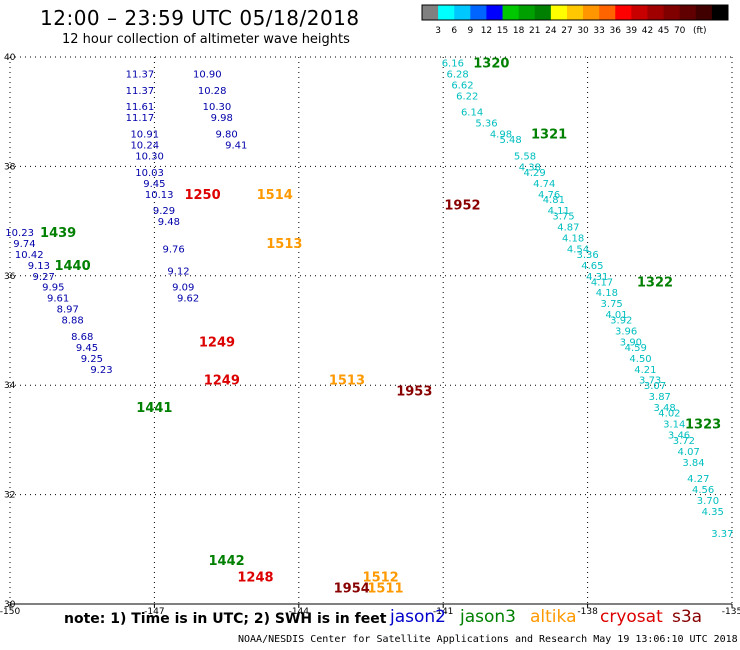 The image size is (740, 650). I want to click on data-point-label: 8.68, so click(82, 337).